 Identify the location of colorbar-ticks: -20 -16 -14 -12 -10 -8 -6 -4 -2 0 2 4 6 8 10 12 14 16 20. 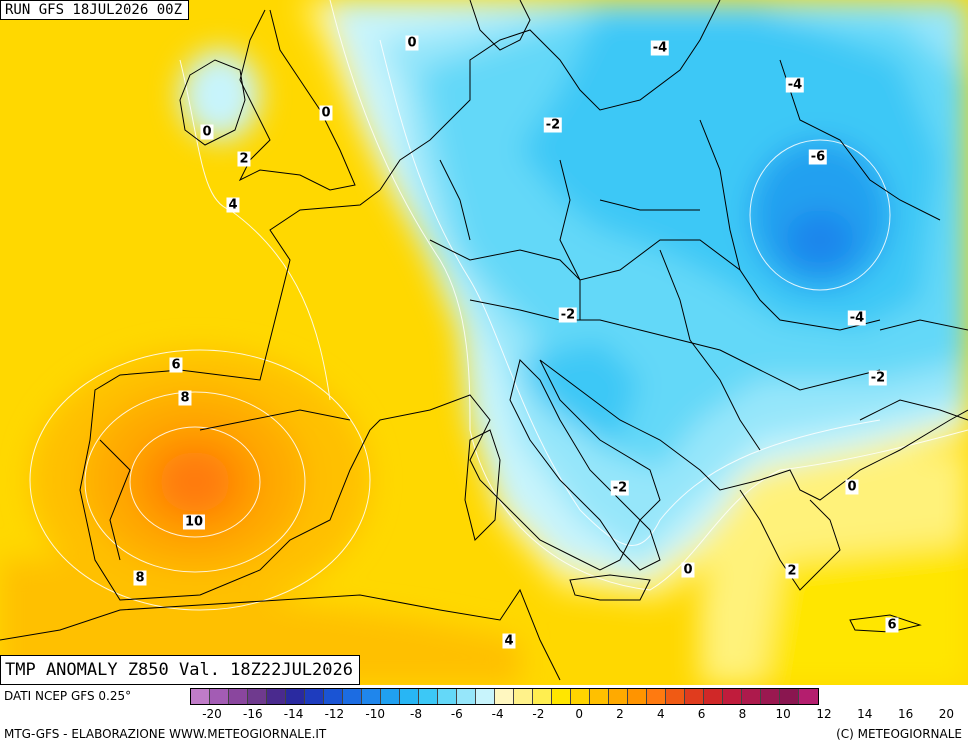
(579, 715).